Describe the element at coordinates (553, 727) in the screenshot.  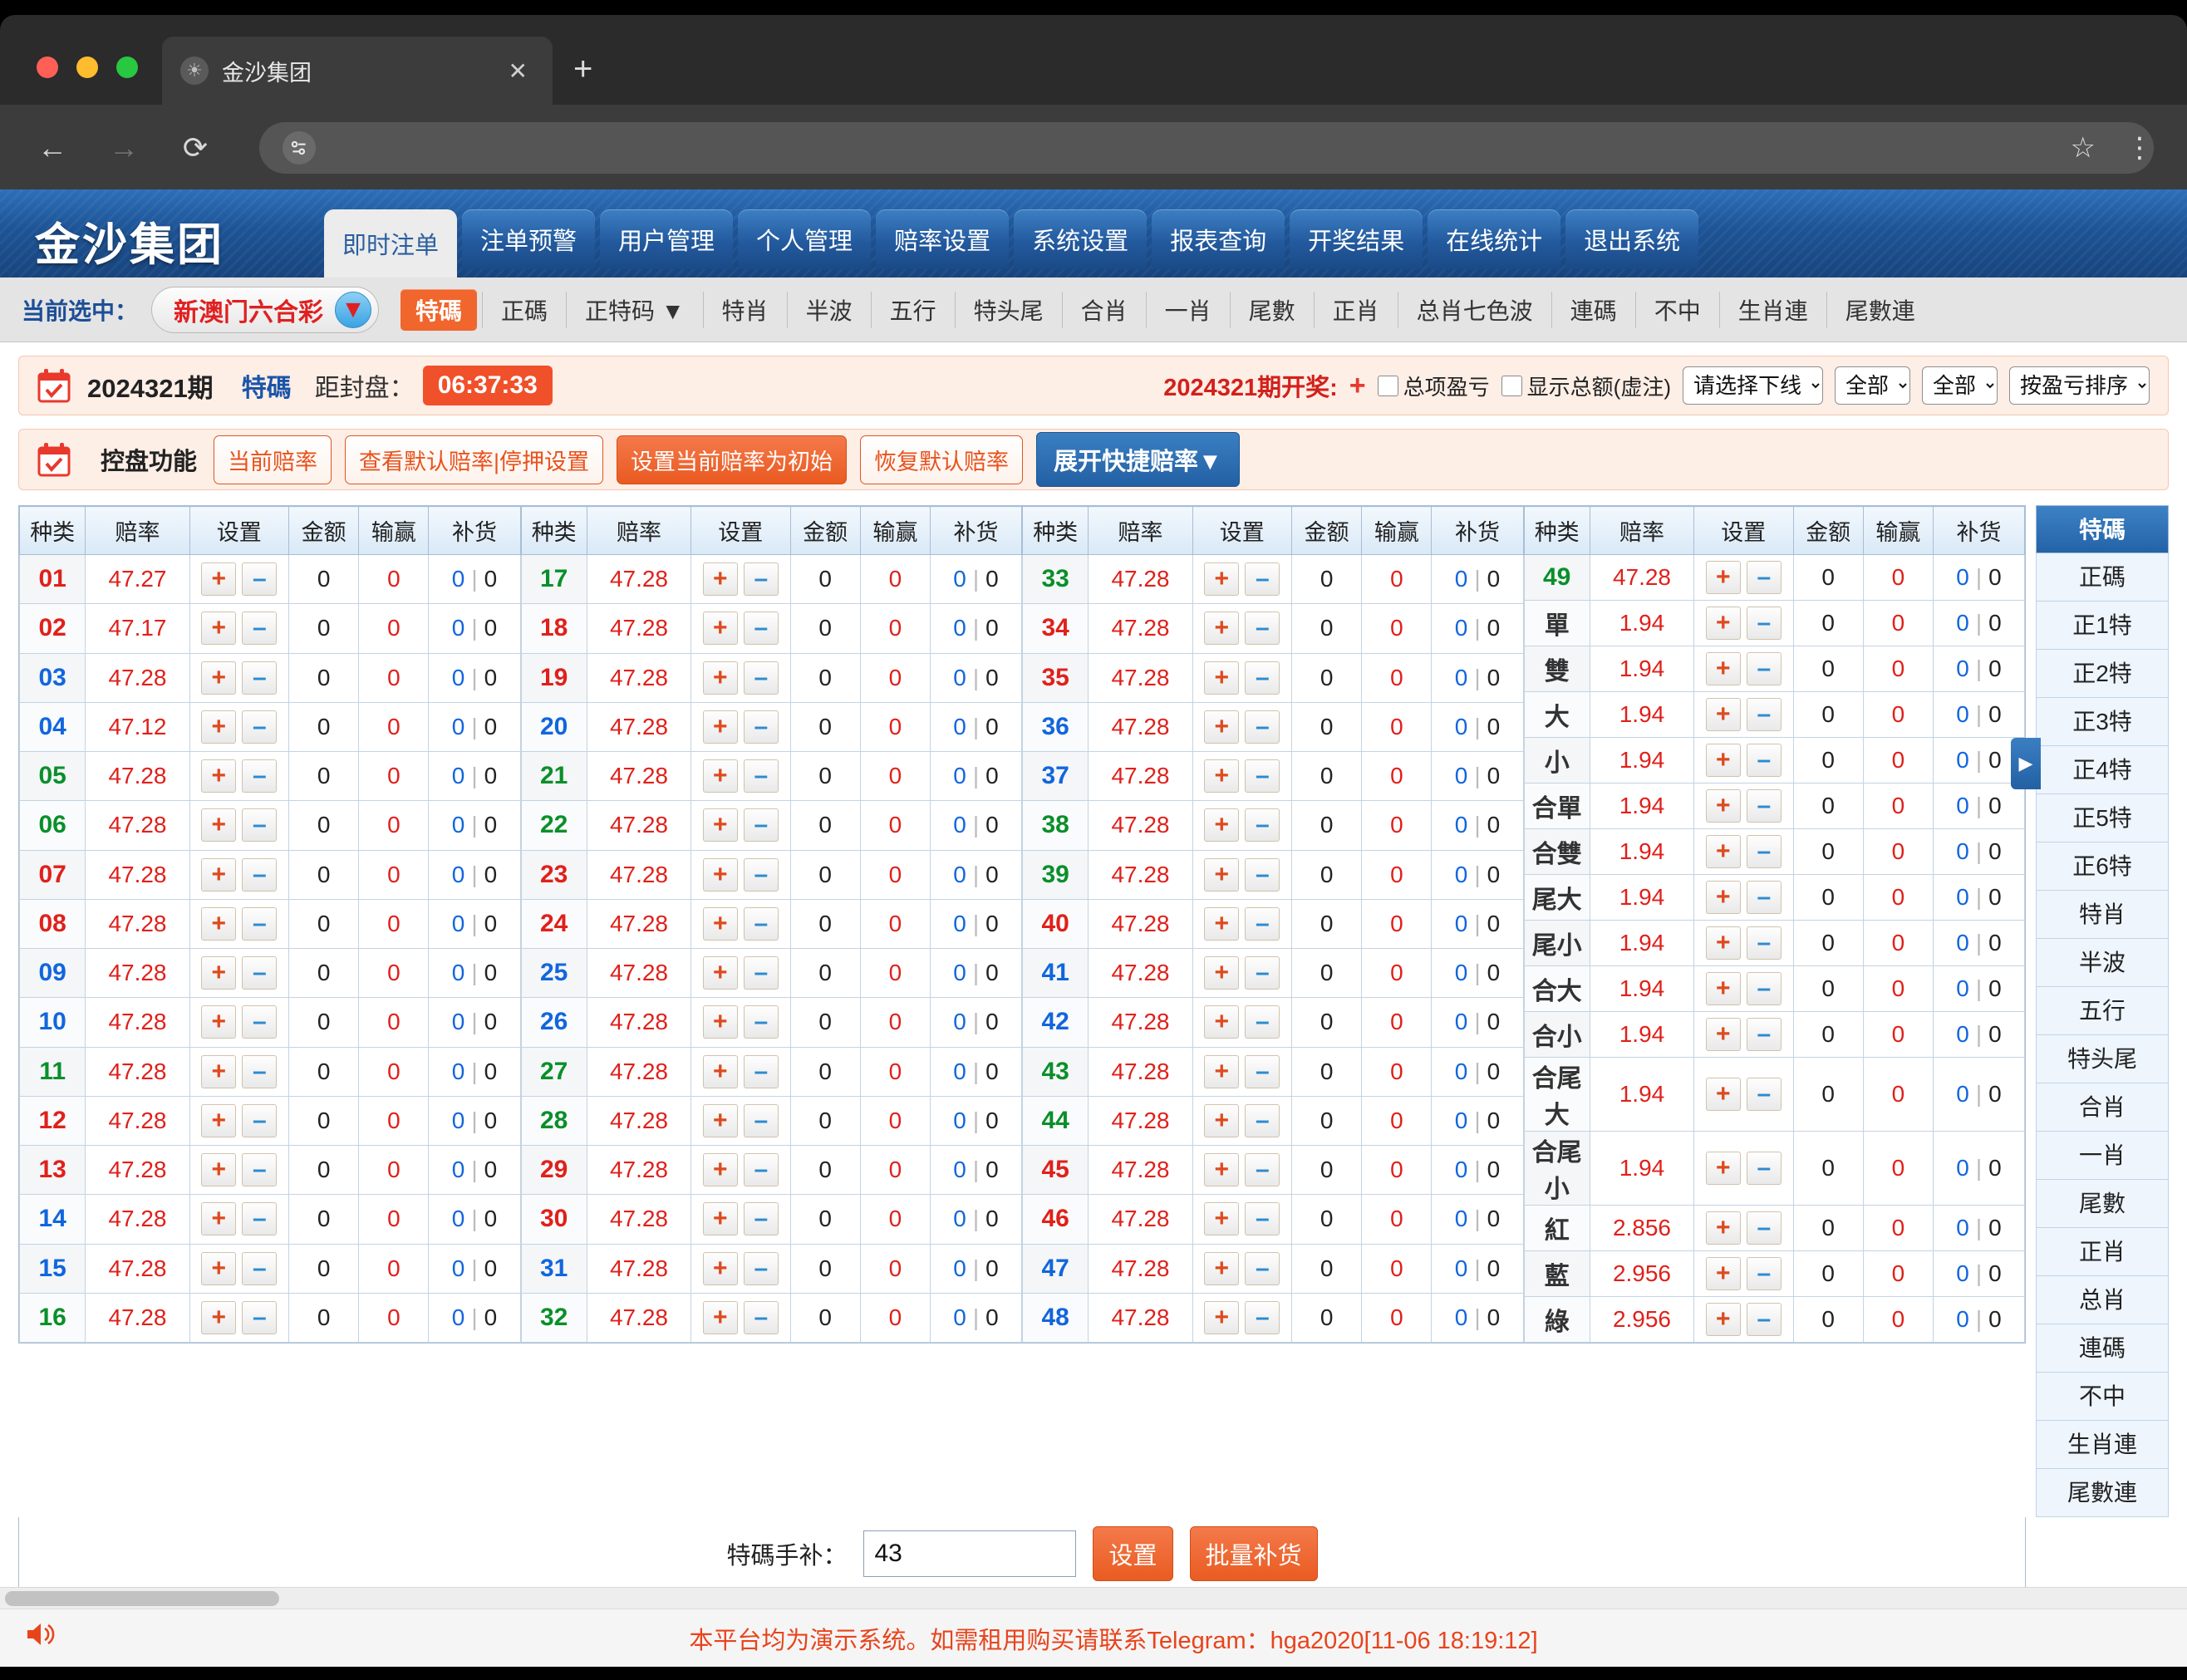
I see `row-key: 20` at that location.